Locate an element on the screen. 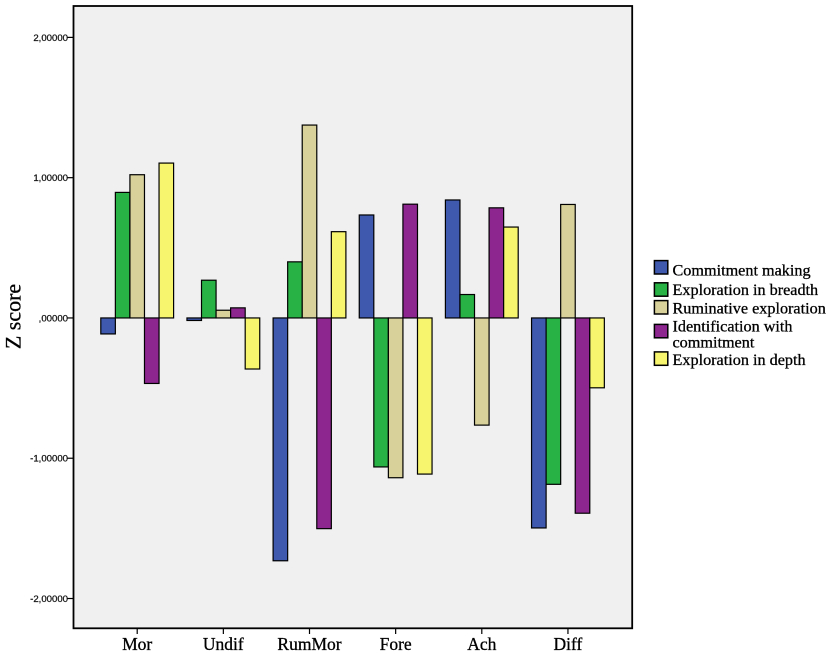 Image resolution: width=829 pixels, height=654 pixels. svg-text: Z score is located at coordinates (13, 316).